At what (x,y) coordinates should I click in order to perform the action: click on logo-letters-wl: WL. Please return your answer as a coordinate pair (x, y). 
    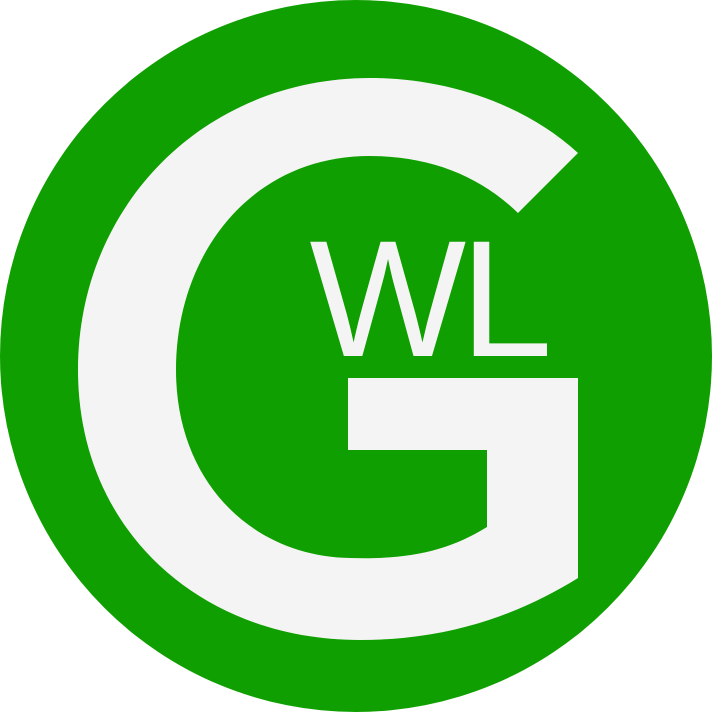
    Looking at the image, I should click on (429, 299).